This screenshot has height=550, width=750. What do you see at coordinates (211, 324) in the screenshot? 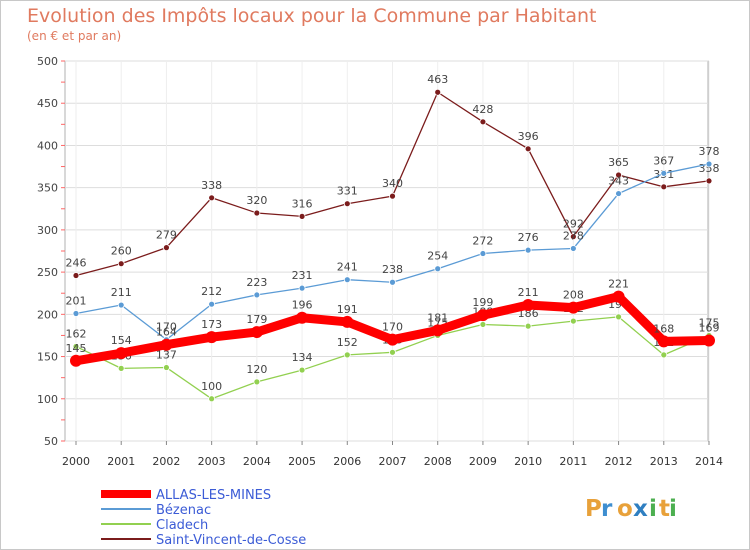
I see `data-label: 173` at bounding box center [211, 324].